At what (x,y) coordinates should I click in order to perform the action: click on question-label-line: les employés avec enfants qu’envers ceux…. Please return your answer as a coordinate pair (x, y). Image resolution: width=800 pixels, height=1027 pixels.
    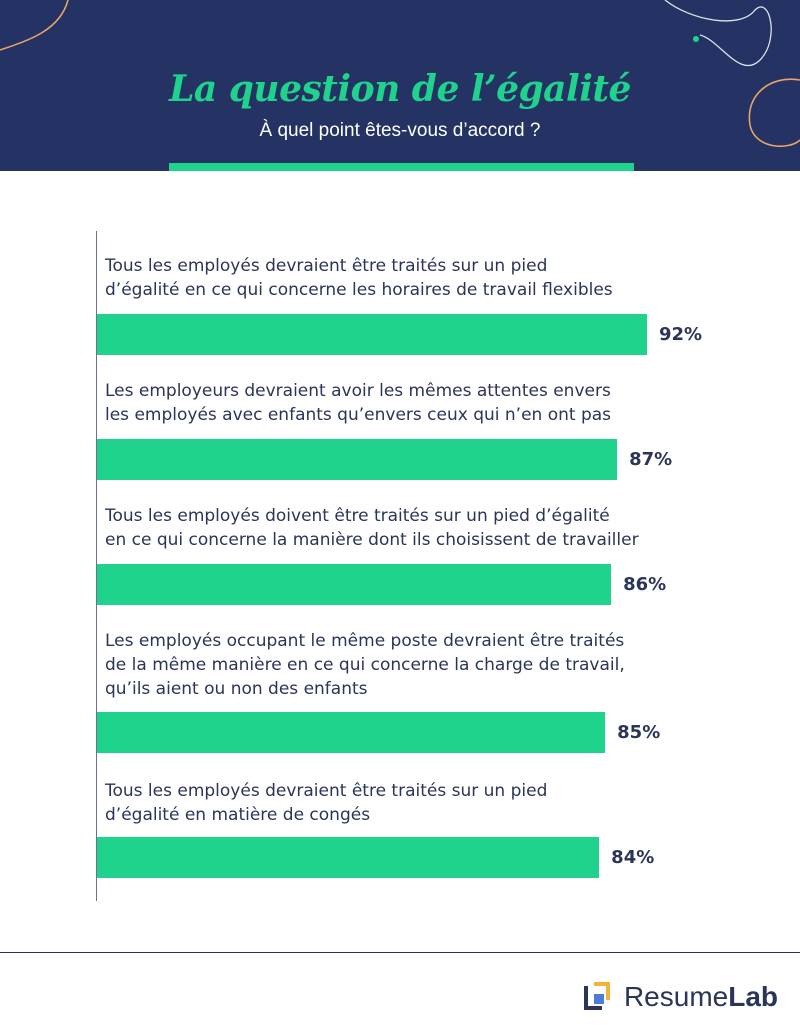
    Looking at the image, I should click on (358, 415).